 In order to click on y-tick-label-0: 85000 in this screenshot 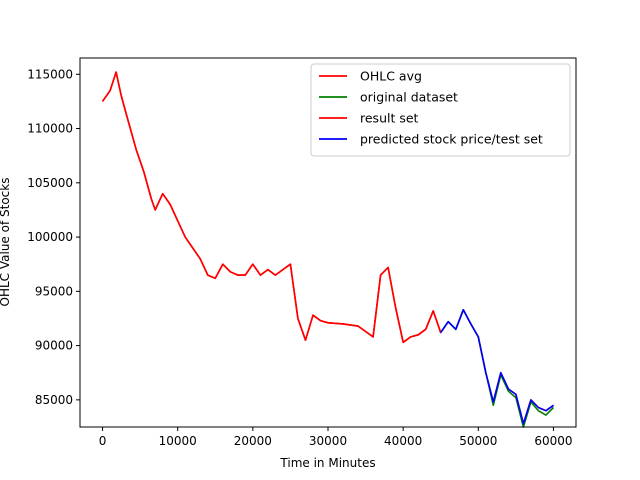, I will do `click(54, 400)`.